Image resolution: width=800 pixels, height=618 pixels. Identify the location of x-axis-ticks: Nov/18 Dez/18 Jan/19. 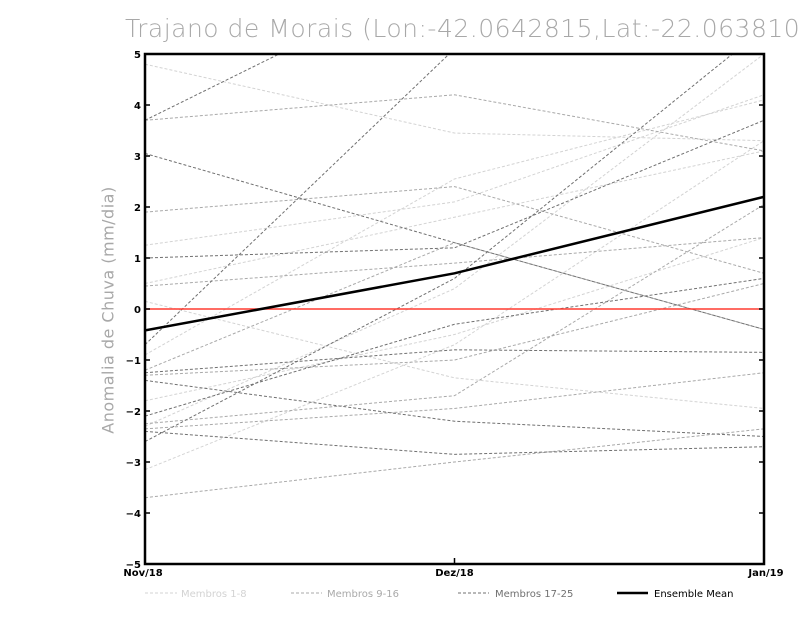
(453, 568).